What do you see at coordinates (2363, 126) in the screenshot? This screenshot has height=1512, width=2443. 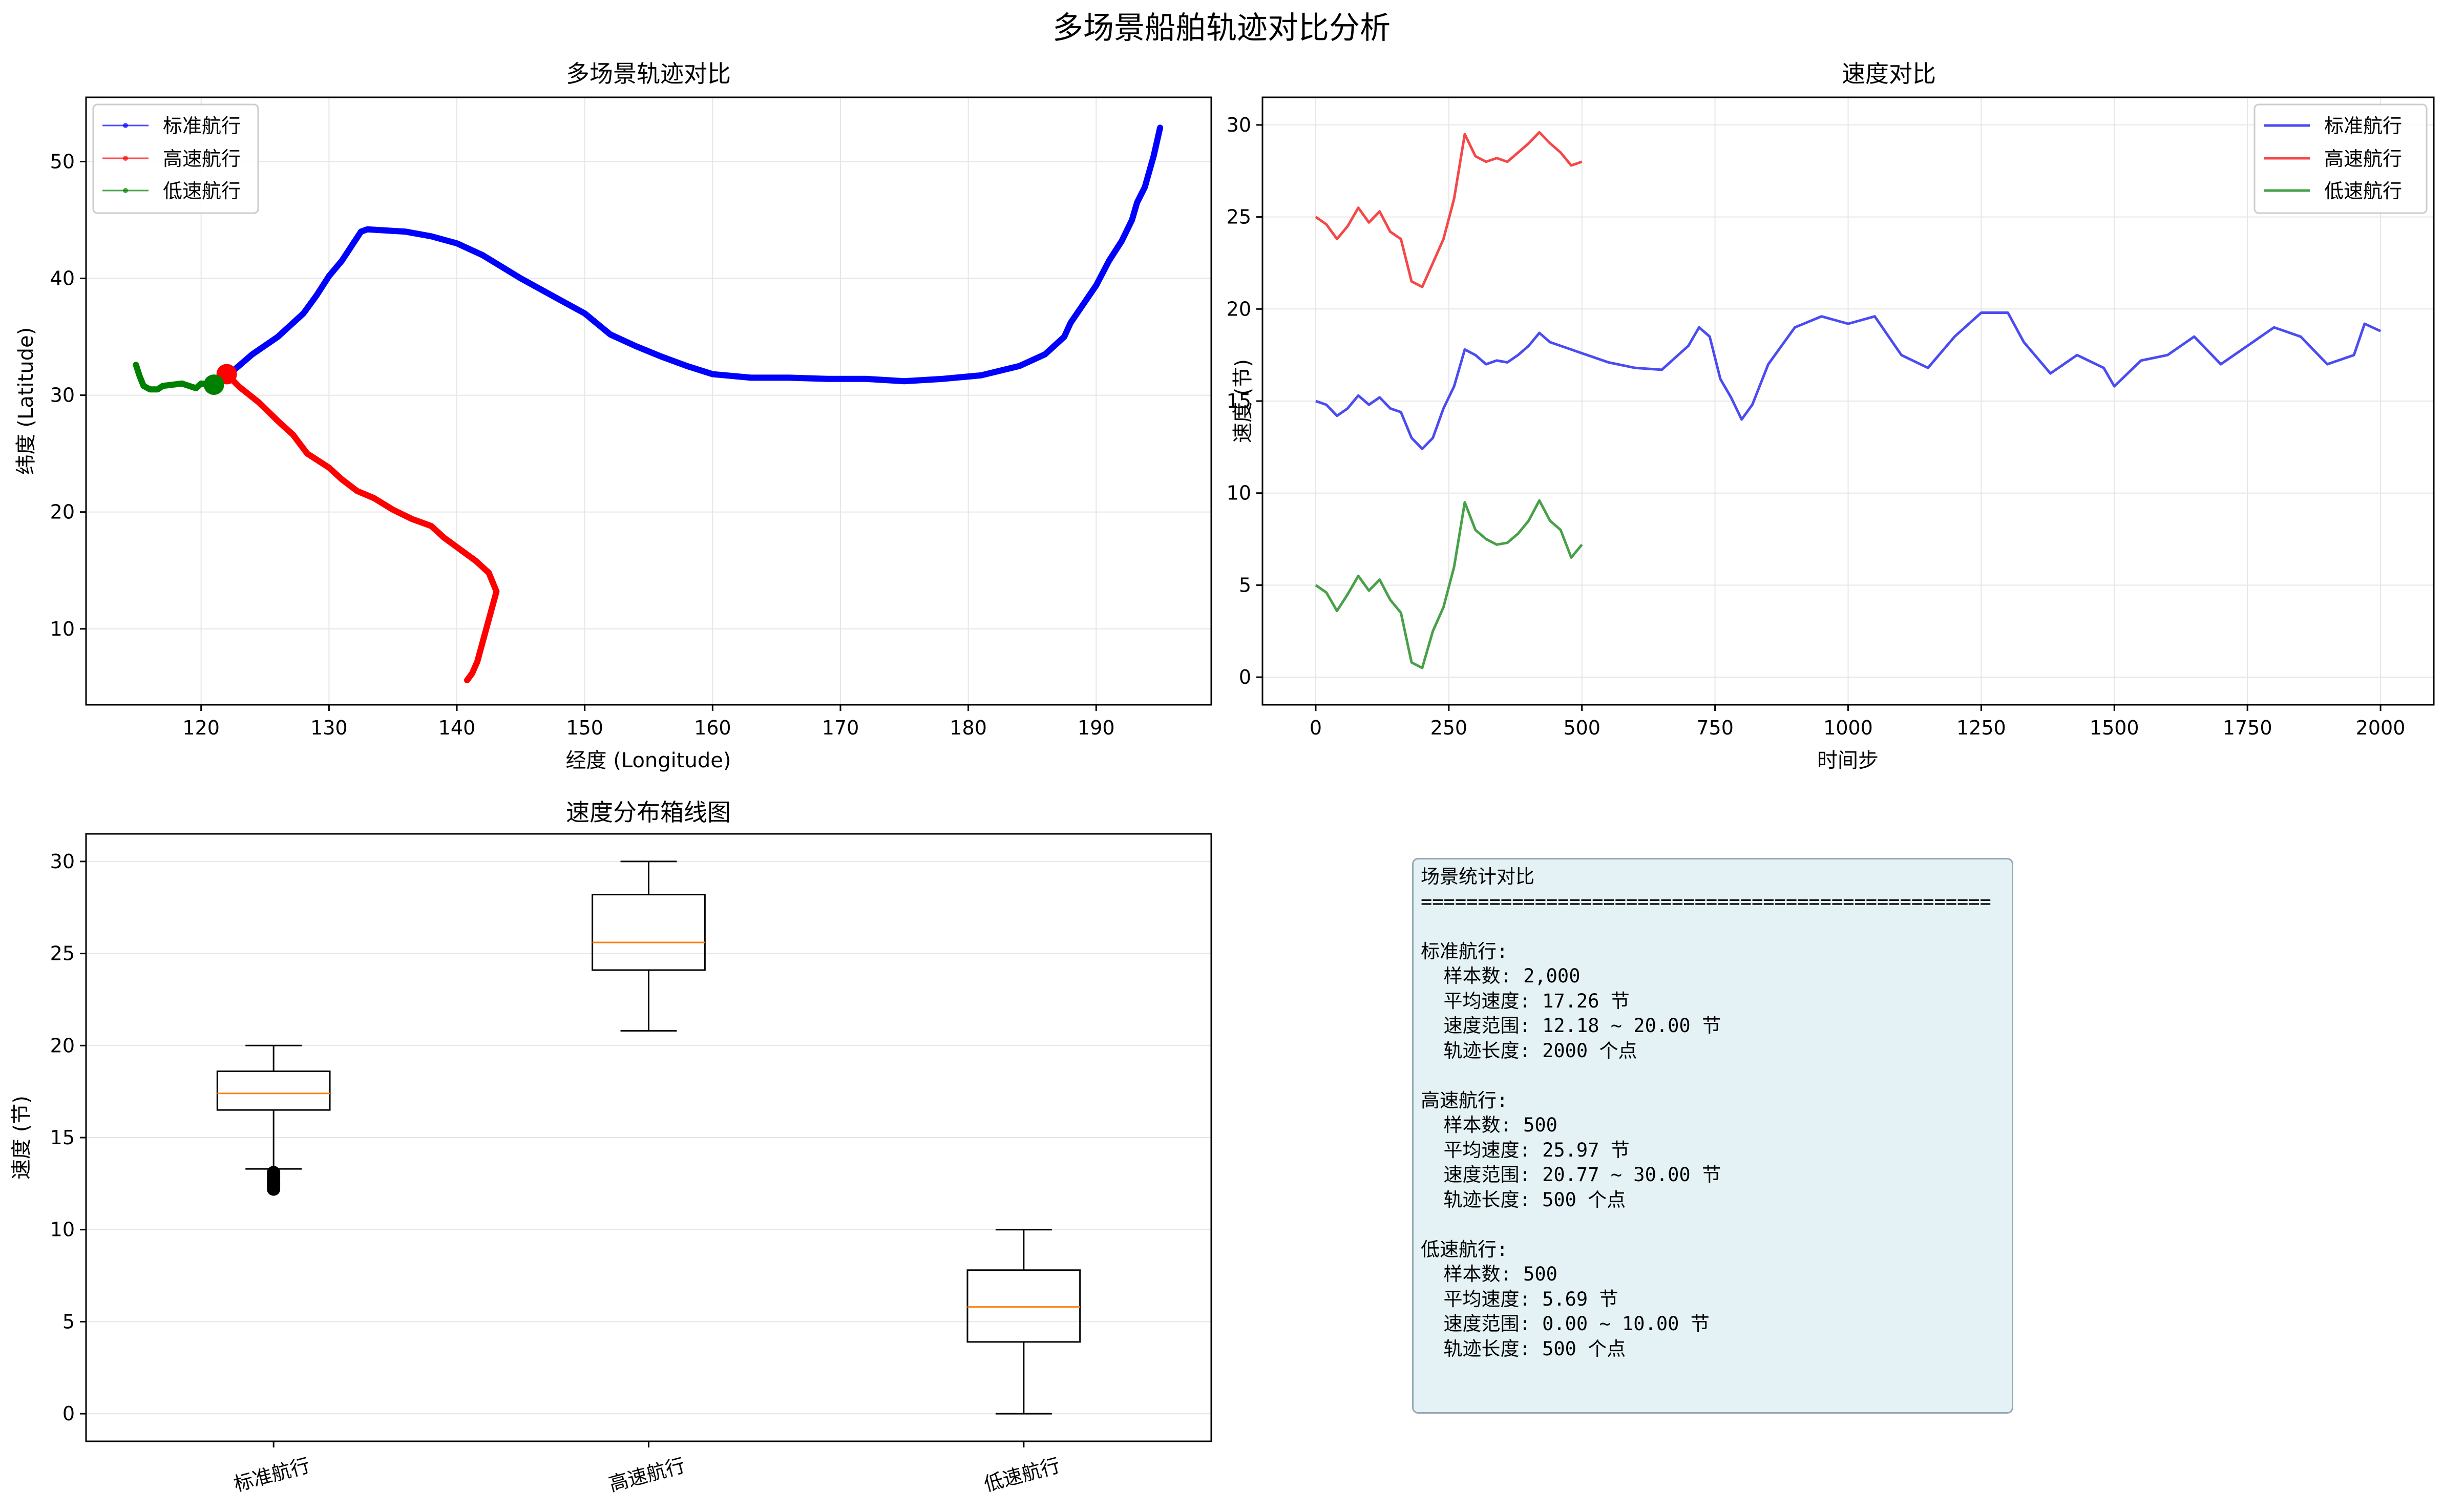 I see `speed-legend-label-standard: 标准航行` at bounding box center [2363, 126].